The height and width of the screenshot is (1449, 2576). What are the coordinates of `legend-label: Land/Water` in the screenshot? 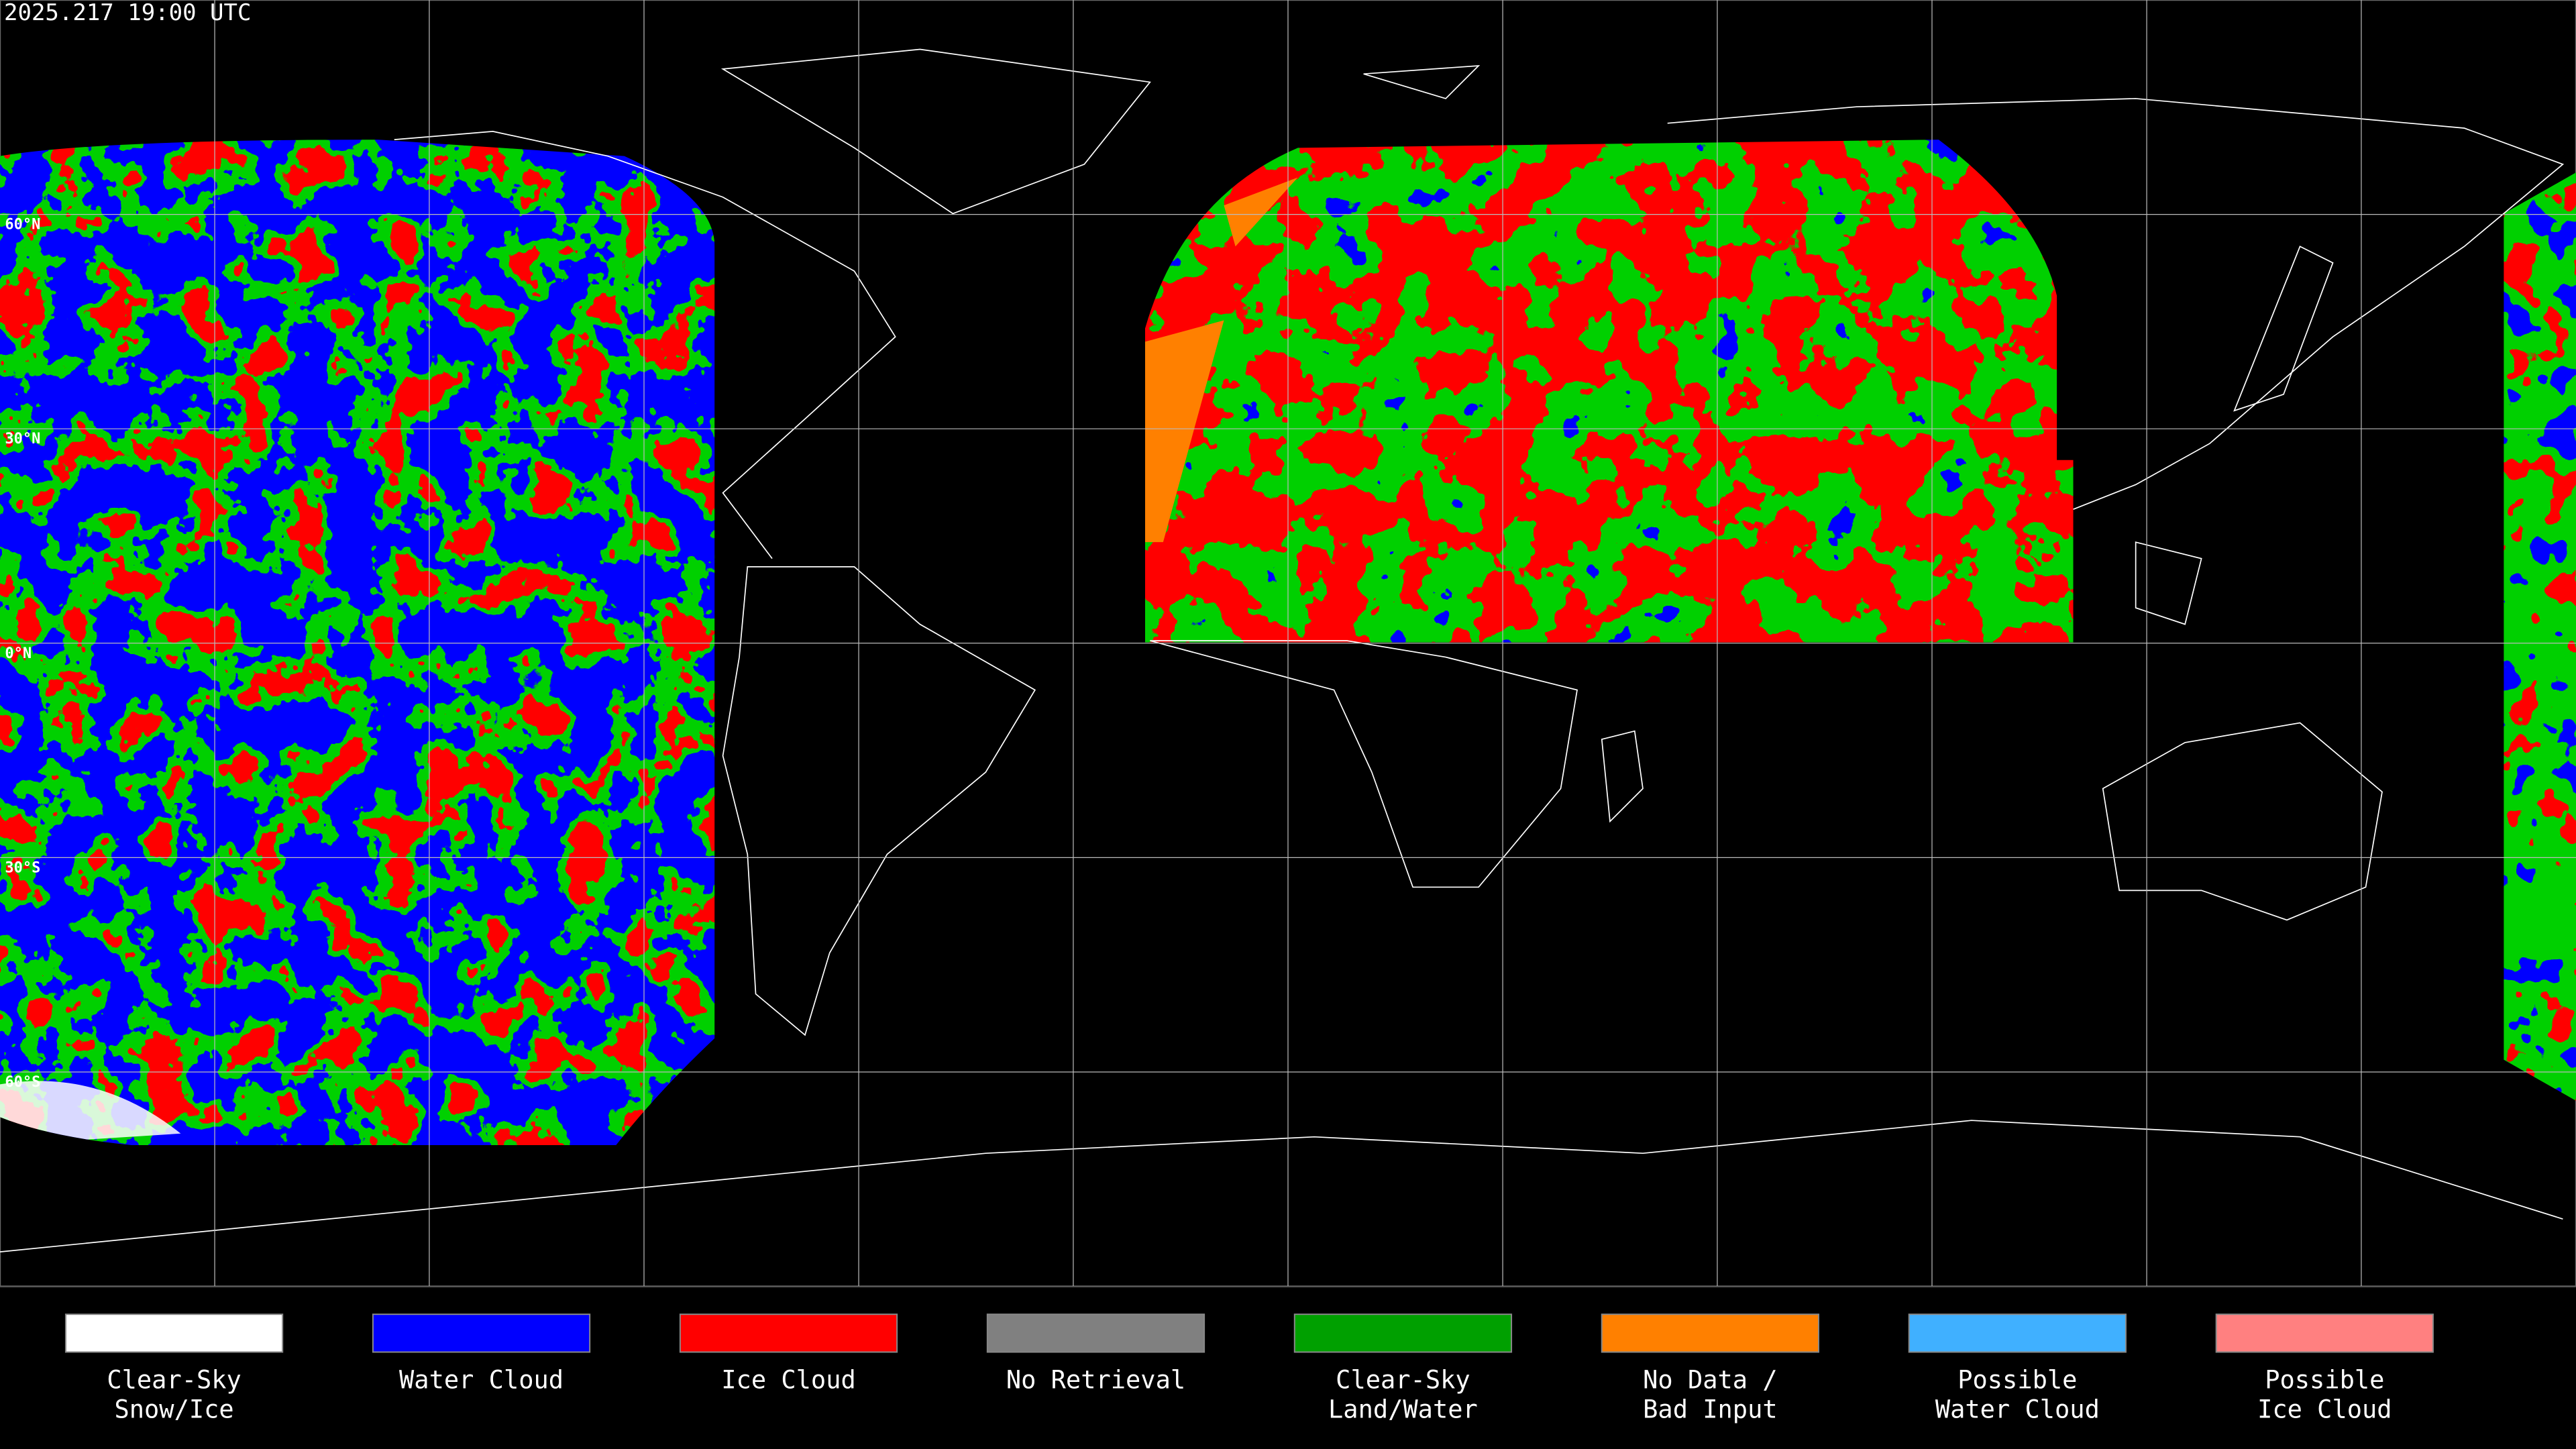 It's located at (1403, 1409).